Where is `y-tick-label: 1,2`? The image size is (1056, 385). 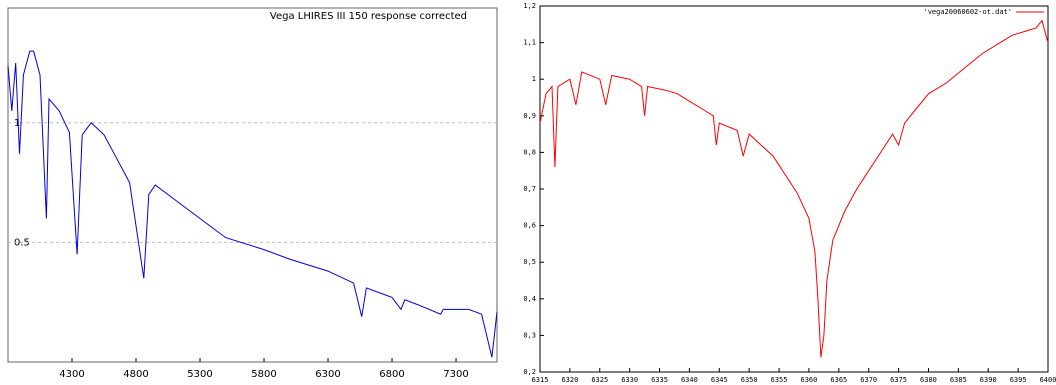 y-tick-label: 1,2 is located at coordinates (529, 6).